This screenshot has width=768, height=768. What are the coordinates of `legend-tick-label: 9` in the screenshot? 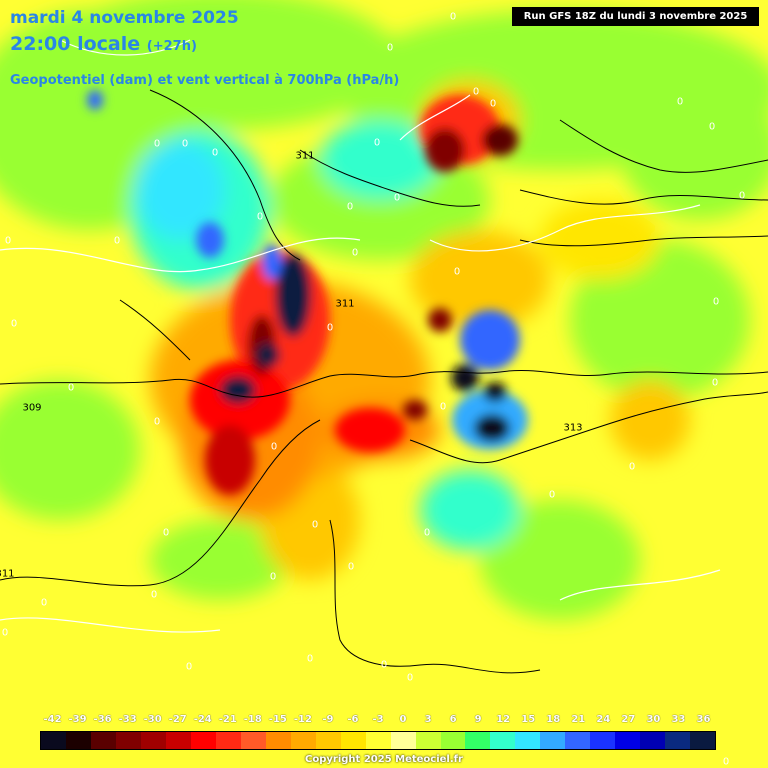 It's located at (478, 719).